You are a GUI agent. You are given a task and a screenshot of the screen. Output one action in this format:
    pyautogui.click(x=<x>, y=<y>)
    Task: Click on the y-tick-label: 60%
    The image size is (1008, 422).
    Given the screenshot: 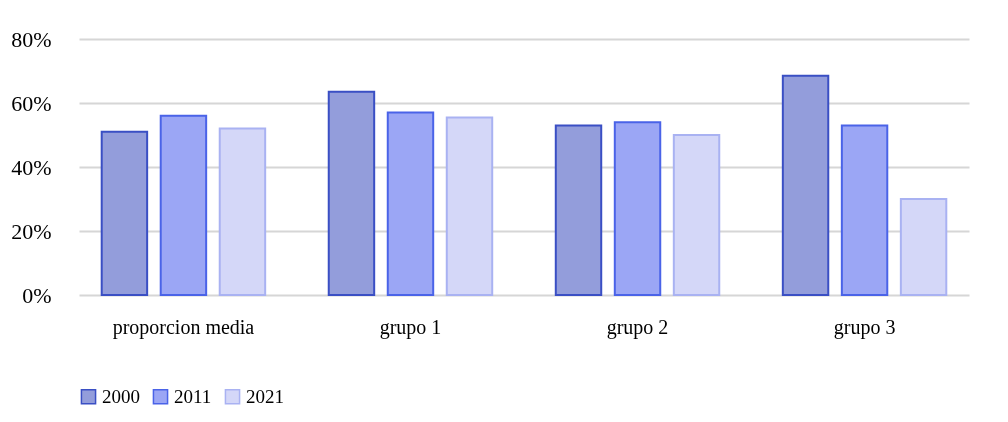 What is the action you would take?
    pyautogui.click(x=31, y=103)
    